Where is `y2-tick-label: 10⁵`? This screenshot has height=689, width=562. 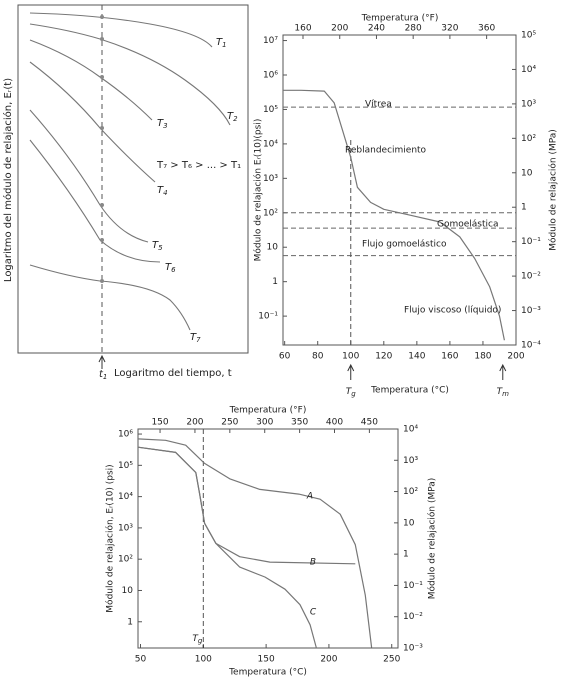 y2-tick-label: 10⁵ is located at coordinates (528, 36).